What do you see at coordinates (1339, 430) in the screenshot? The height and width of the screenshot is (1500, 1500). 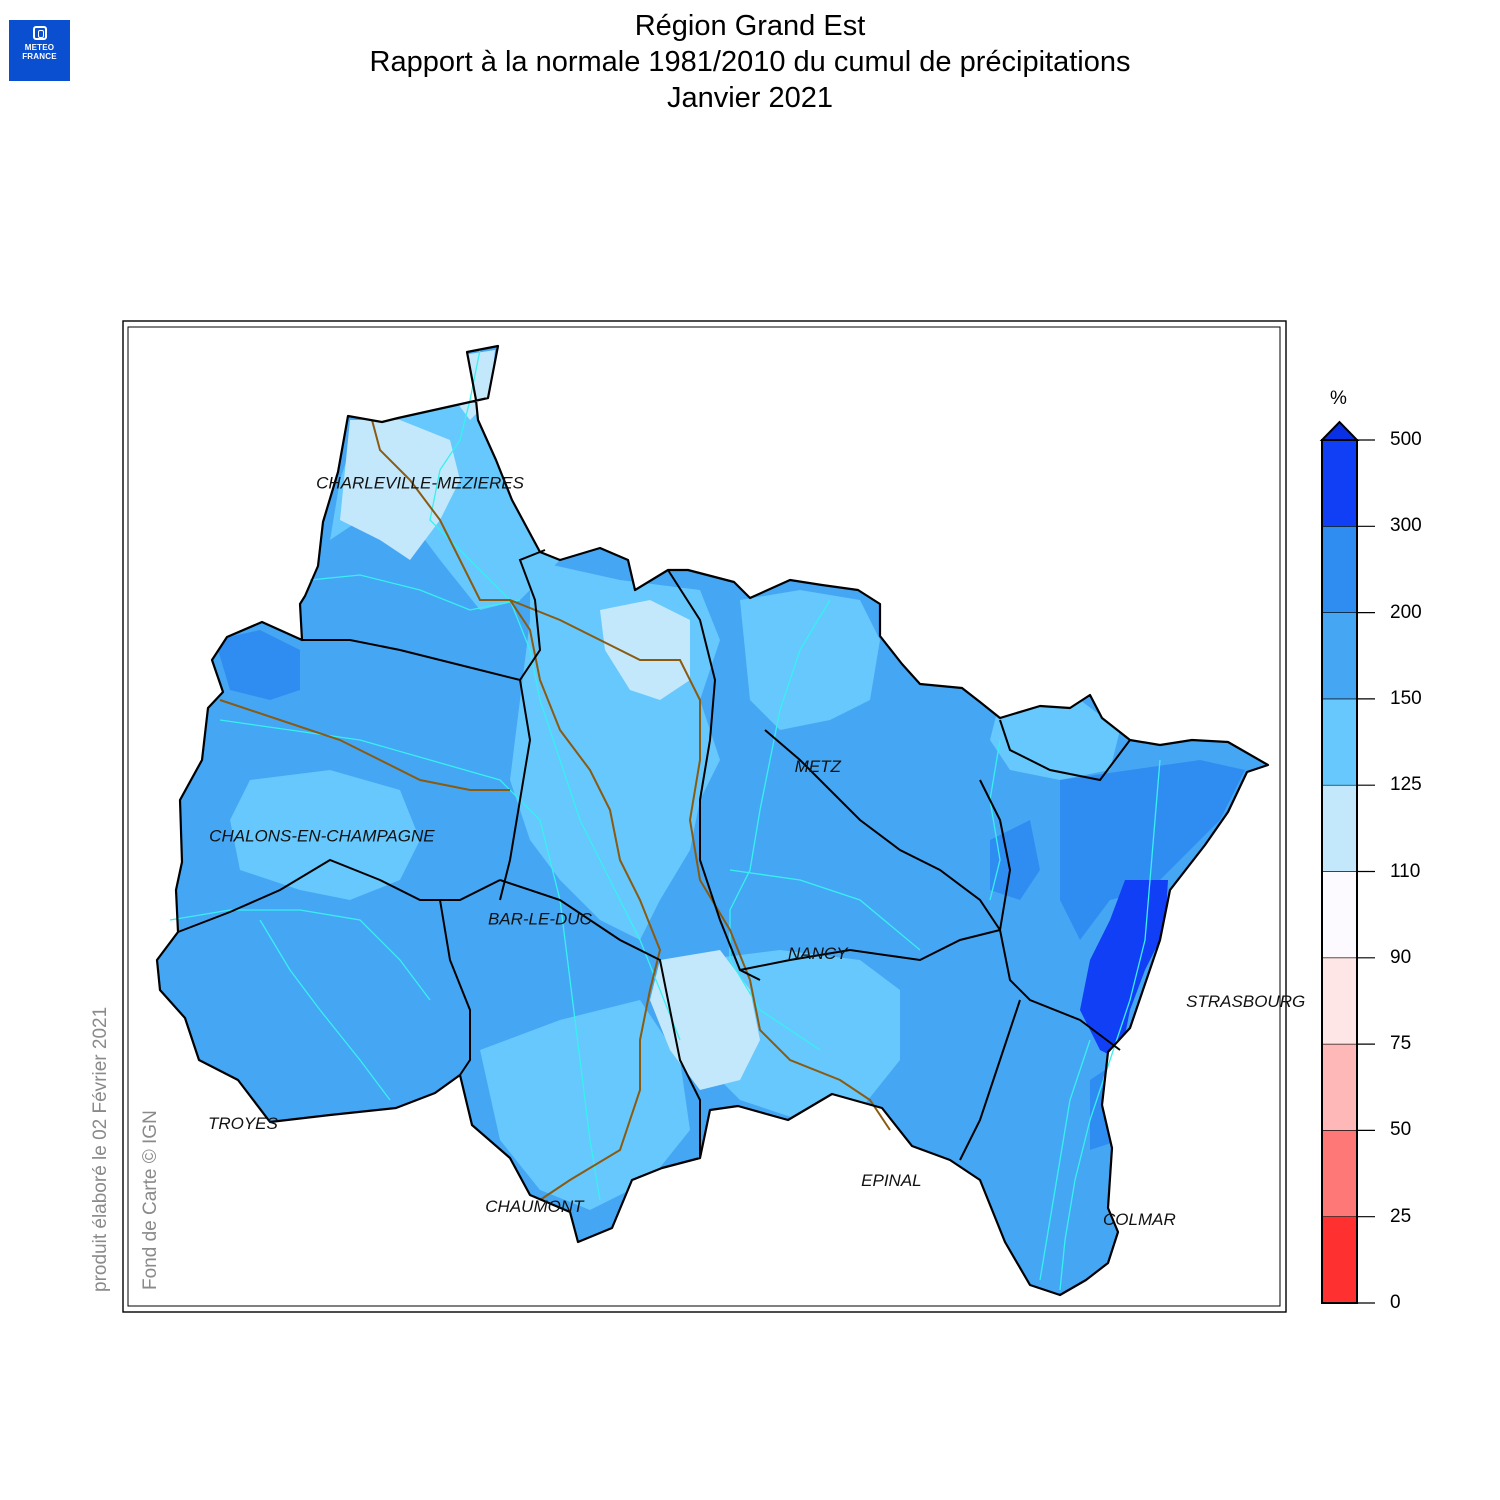 I see `legend-overflow-arrow-icon` at bounding box center [1339, 430].